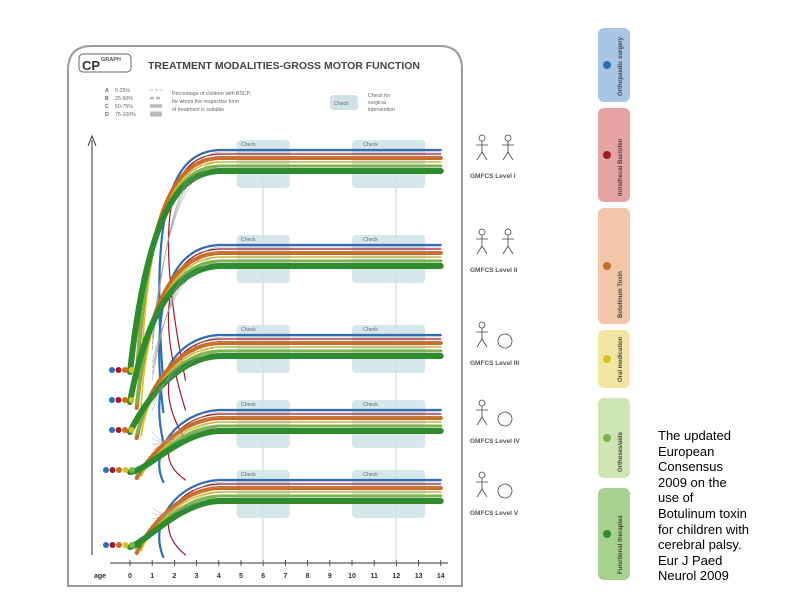 The height and width of the screenshot is (595, 794). I want to click on legend-check-label: Check, so click(341, 104).